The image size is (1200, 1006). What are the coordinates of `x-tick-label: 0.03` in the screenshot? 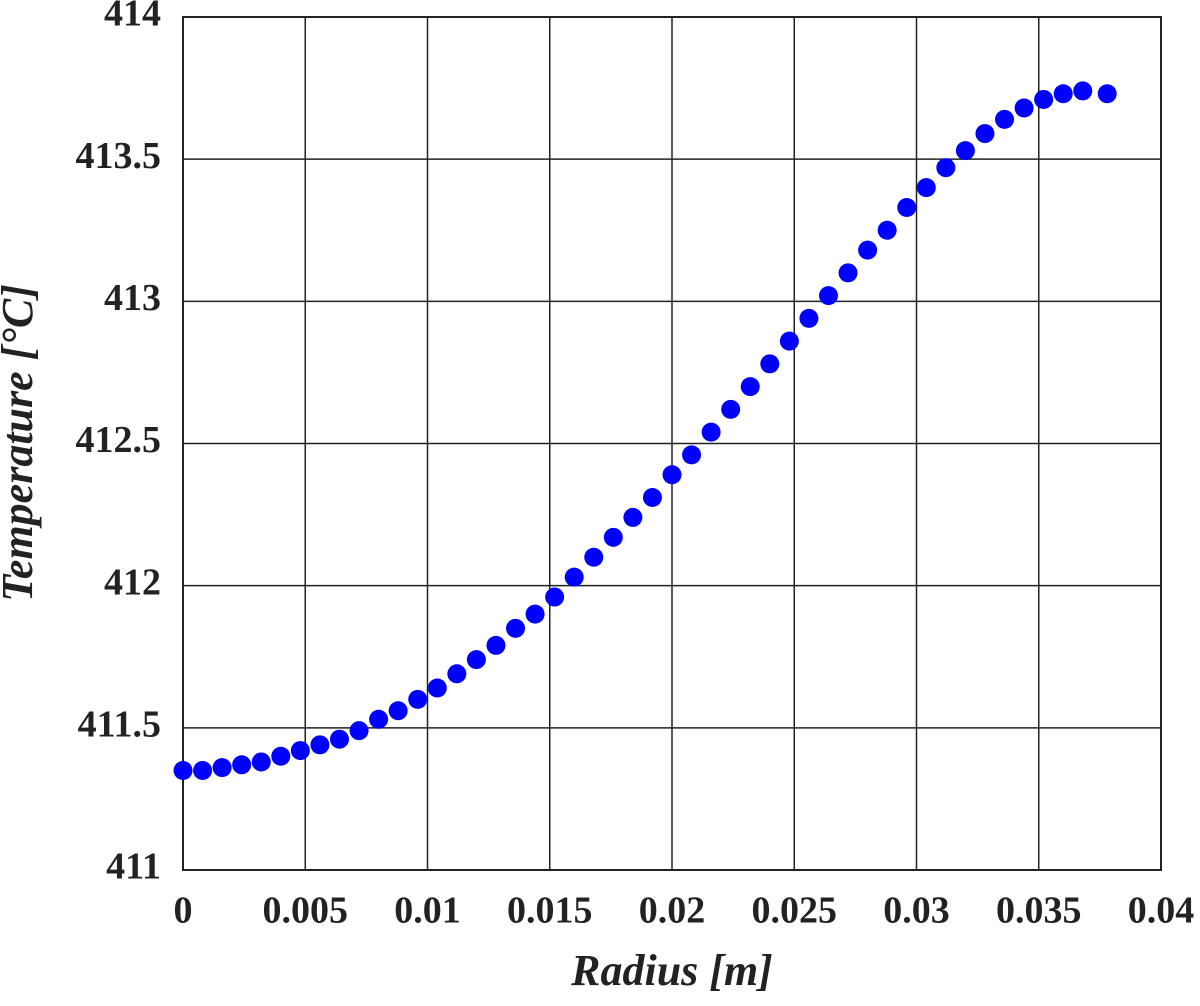 It's located at (916, 911).